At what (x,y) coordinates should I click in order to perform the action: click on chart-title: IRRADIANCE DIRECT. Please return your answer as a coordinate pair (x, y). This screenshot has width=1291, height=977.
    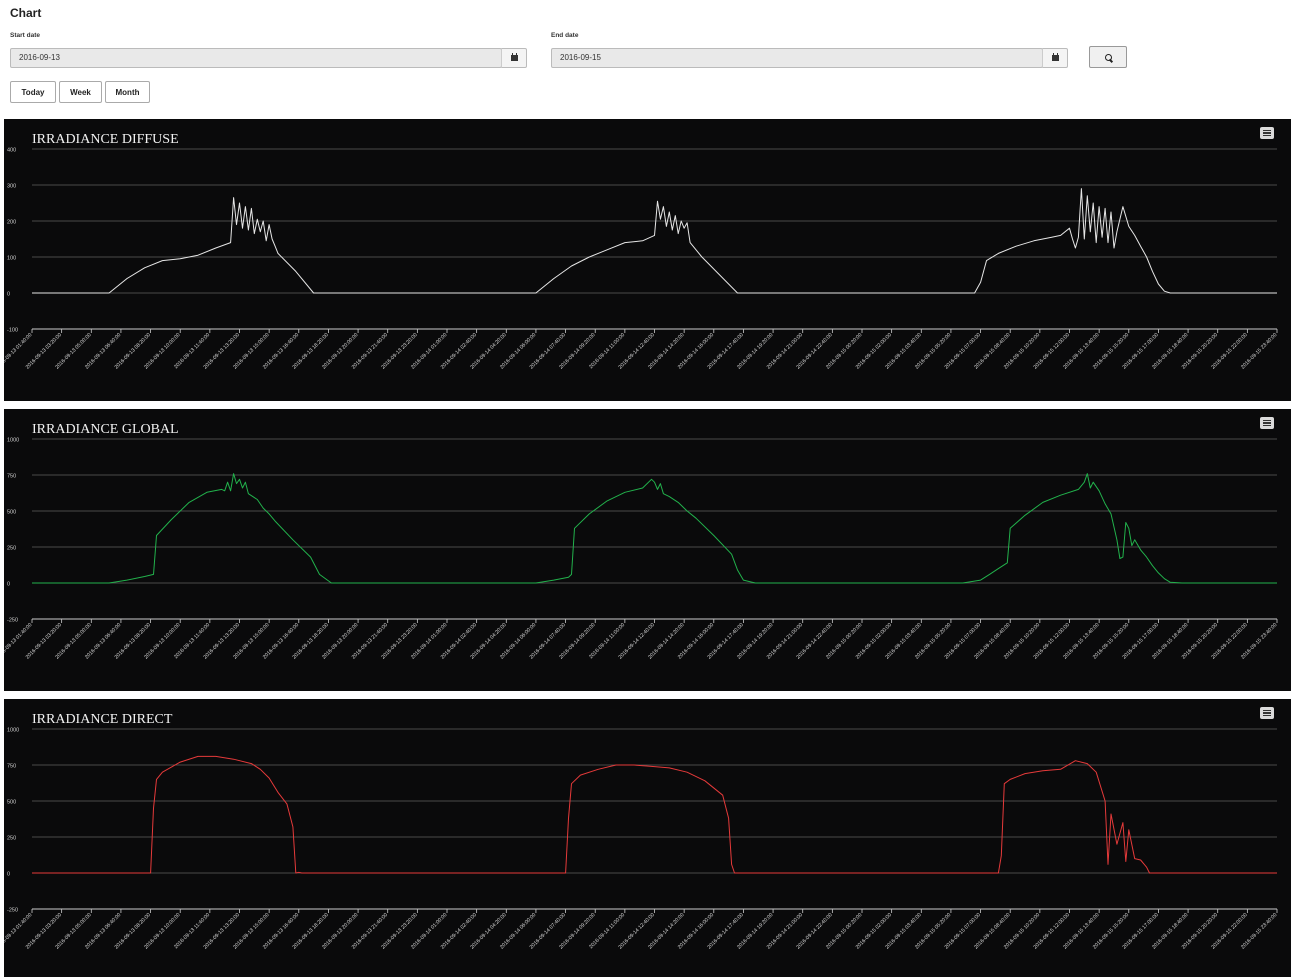
    Looking at the image, I should click on (102, 719).